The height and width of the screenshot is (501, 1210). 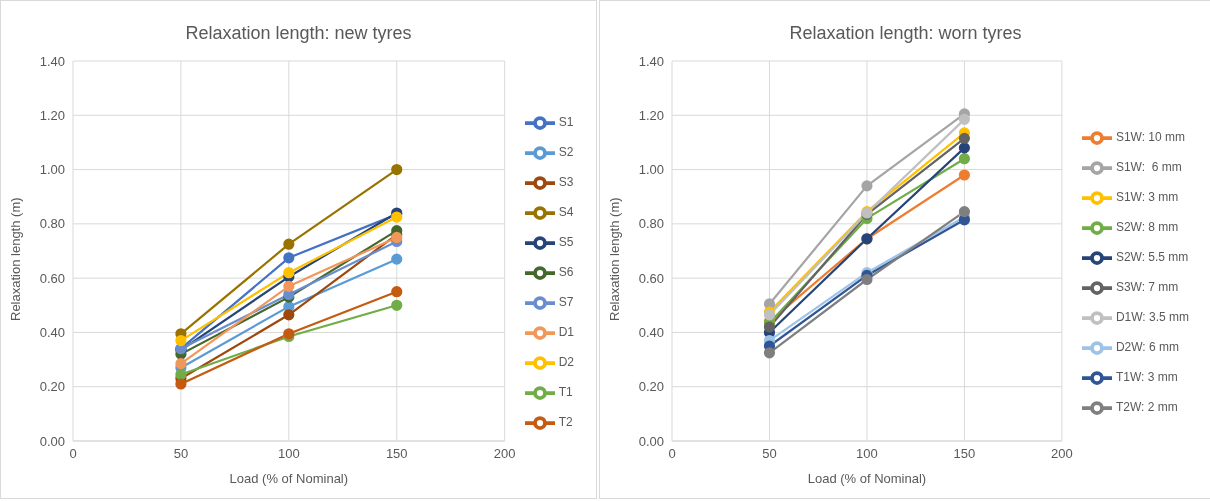 What do you see at coordinates (566, 212) in the screenshot?
I see `legend-label: S4` at bounding box center [566, 212].